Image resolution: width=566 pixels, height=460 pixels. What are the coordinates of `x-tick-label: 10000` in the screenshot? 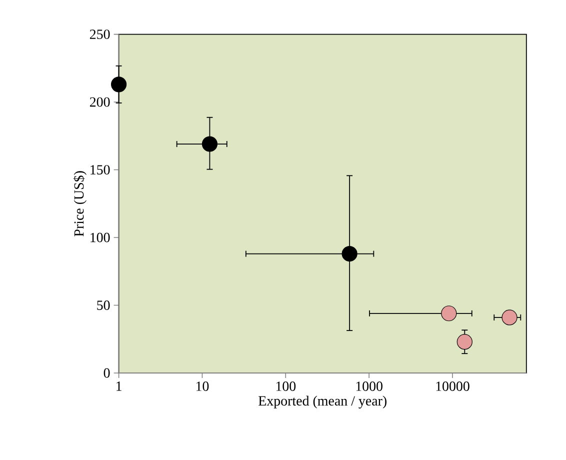 It's located at (453, 386).